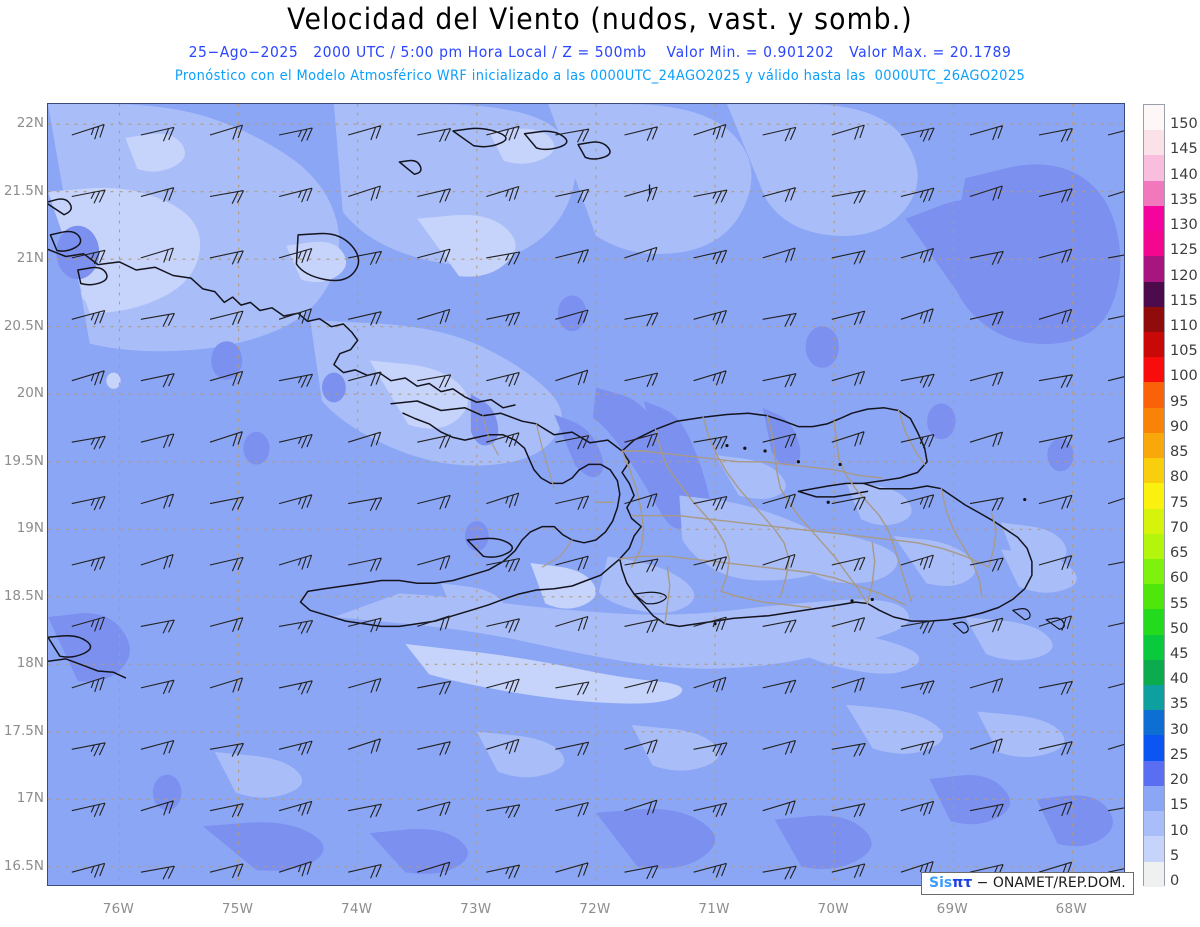  Describe the element at coordinates (237, 909) in the screenshot. I see `longitude-tick-label: 75W` at that location.